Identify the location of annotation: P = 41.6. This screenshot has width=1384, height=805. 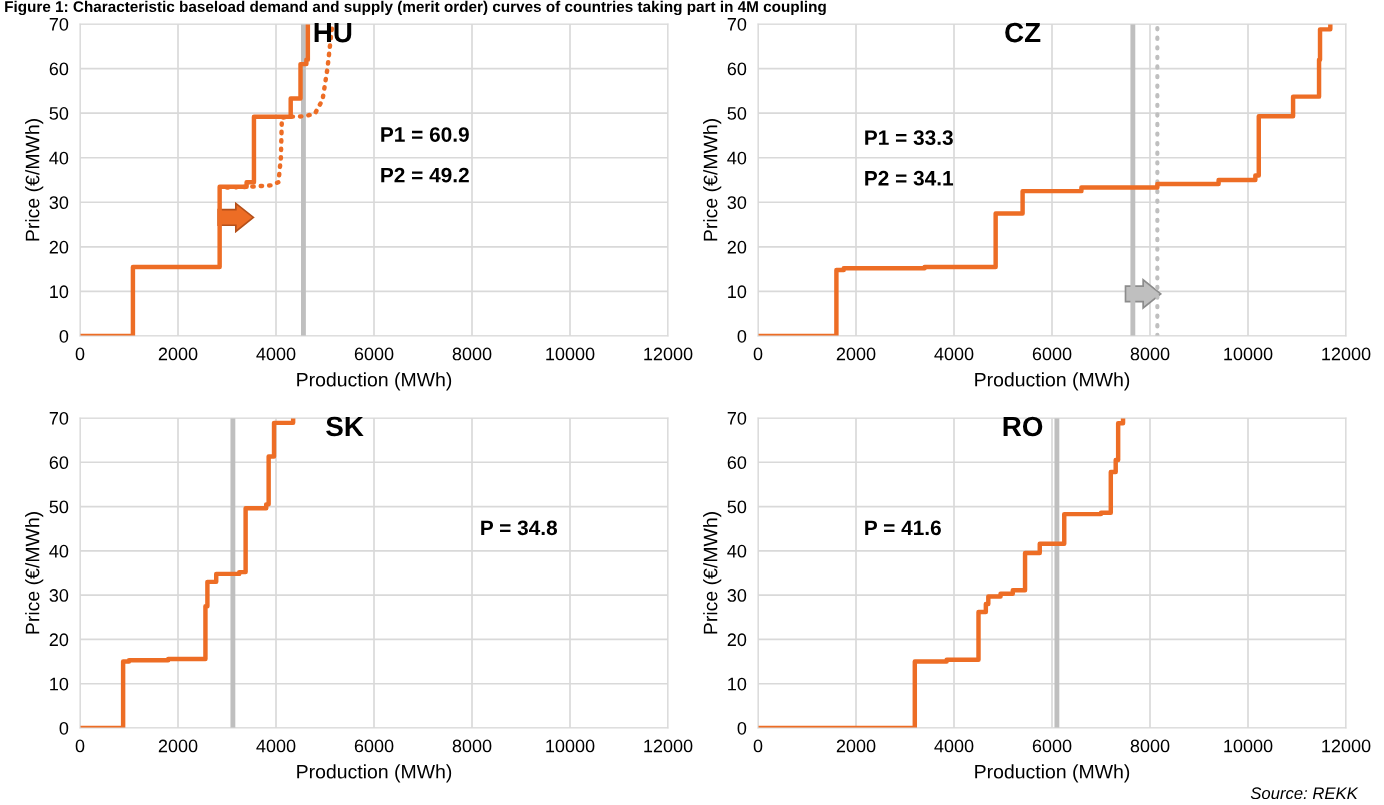
(903, 528).